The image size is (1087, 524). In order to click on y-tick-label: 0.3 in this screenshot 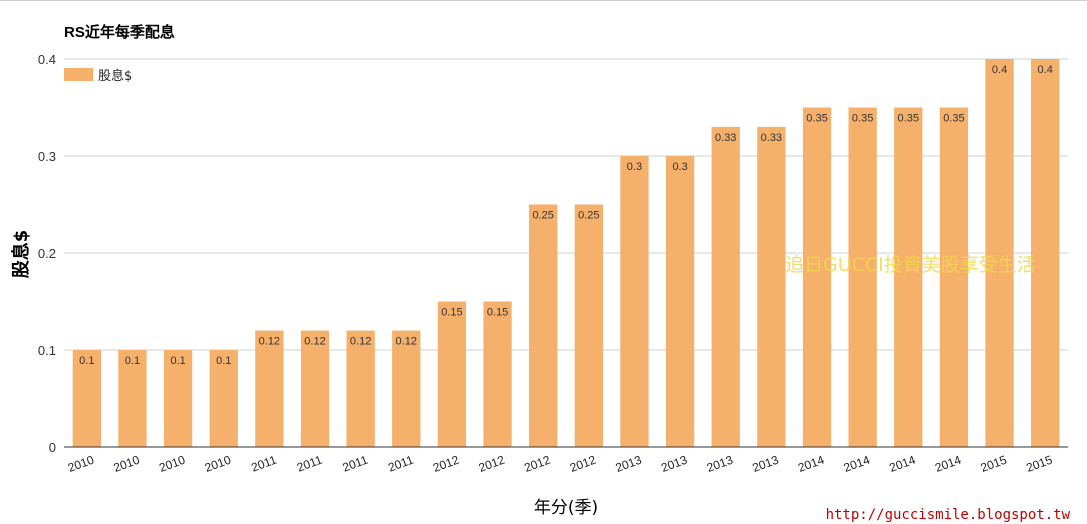, I will do `click(47, 156)`.